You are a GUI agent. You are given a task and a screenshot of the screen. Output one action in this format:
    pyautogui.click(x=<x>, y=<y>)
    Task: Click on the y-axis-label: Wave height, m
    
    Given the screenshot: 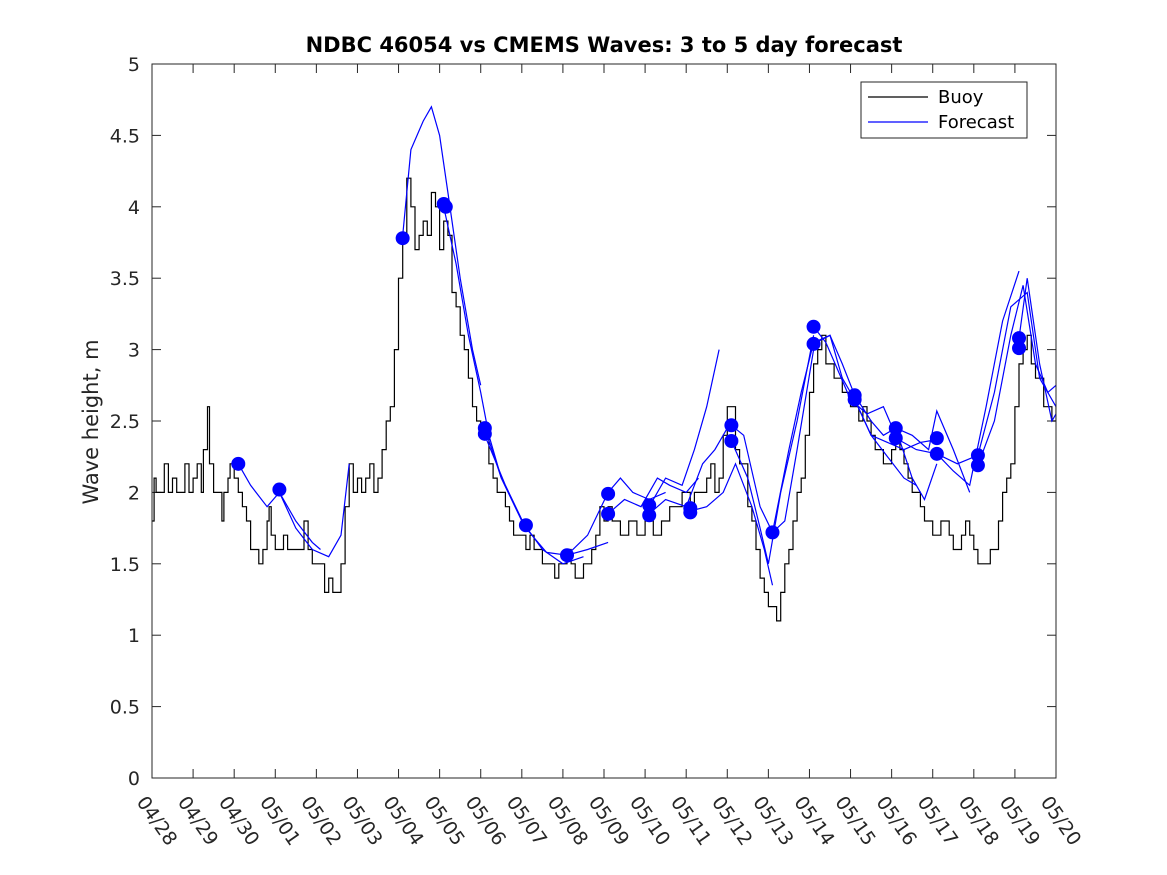 What is the action you would take?
    pyautogui.click(x=91, y=421)
    